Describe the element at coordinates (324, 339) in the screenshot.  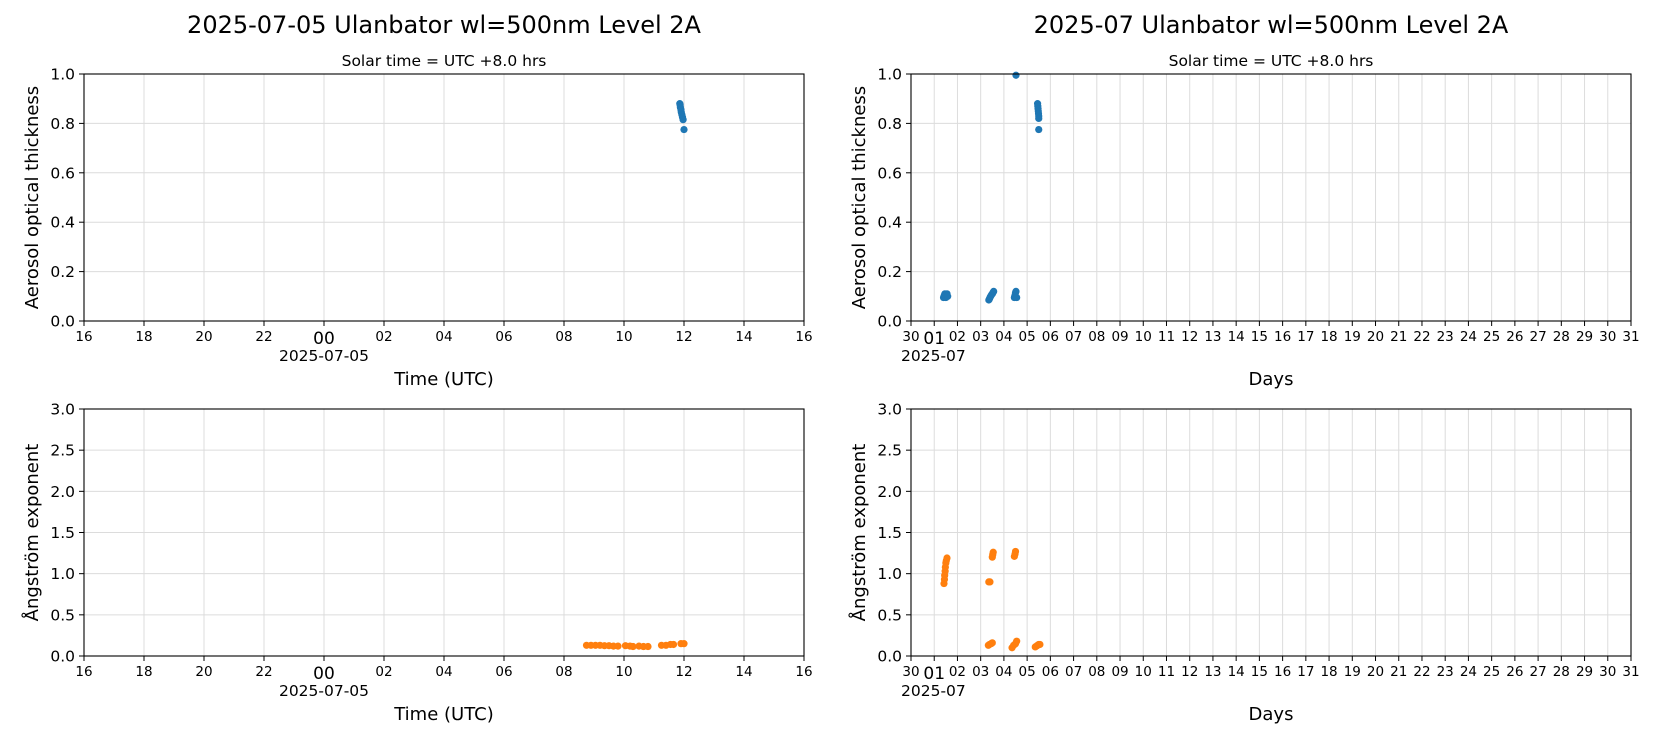
I see `x-tick-label: 00` at that location.